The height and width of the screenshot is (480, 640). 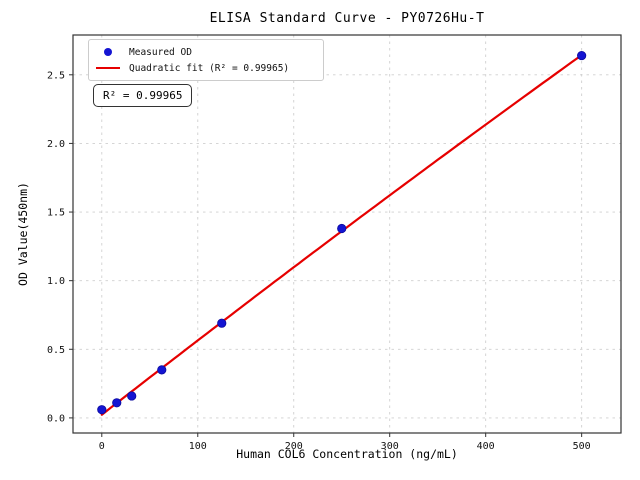 What do you see at coordinates (582, 446) in the screenshot?
I see `x-tick-label: 500` at bounding box center [582, 446].